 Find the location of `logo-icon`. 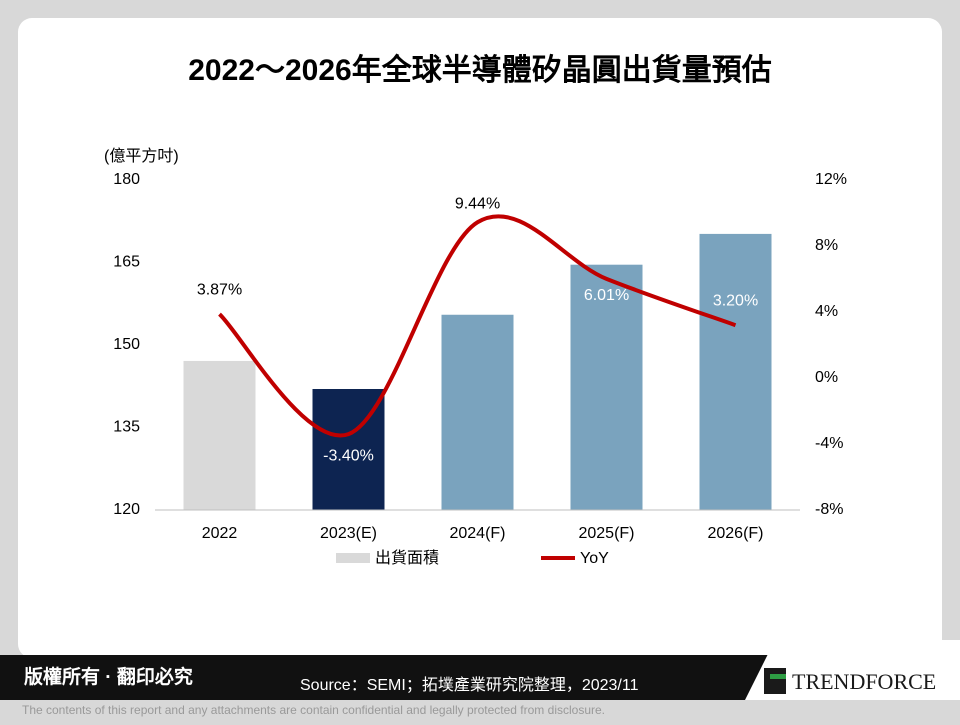

logo-icon is located at coordinates (775, 681).